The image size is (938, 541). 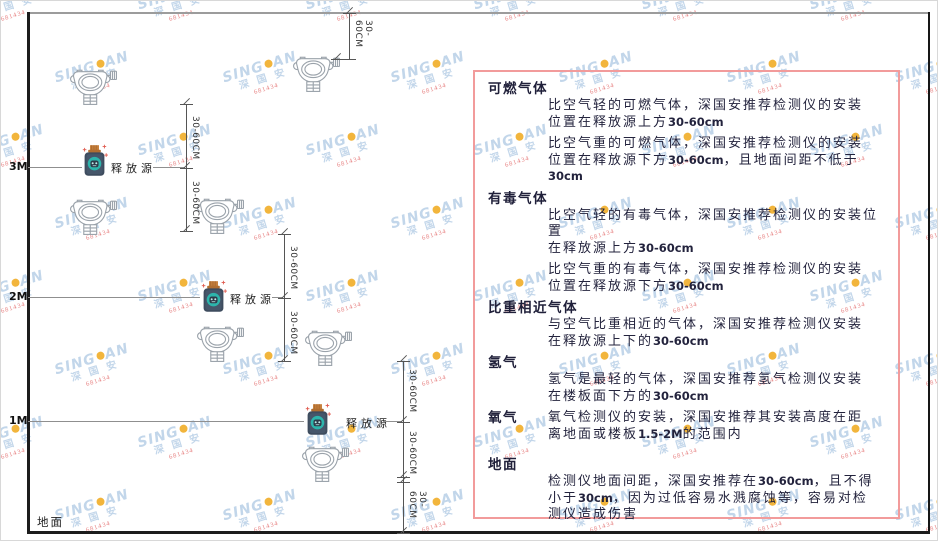 What do you see at coordinates (706, 113) in the screenshot?
I see `panel-paragraph: 比空气轻的可燃气体，深国安推荐检测仪的安装 位置在释放源上方30-60cm` at bounding box center [706, 113].